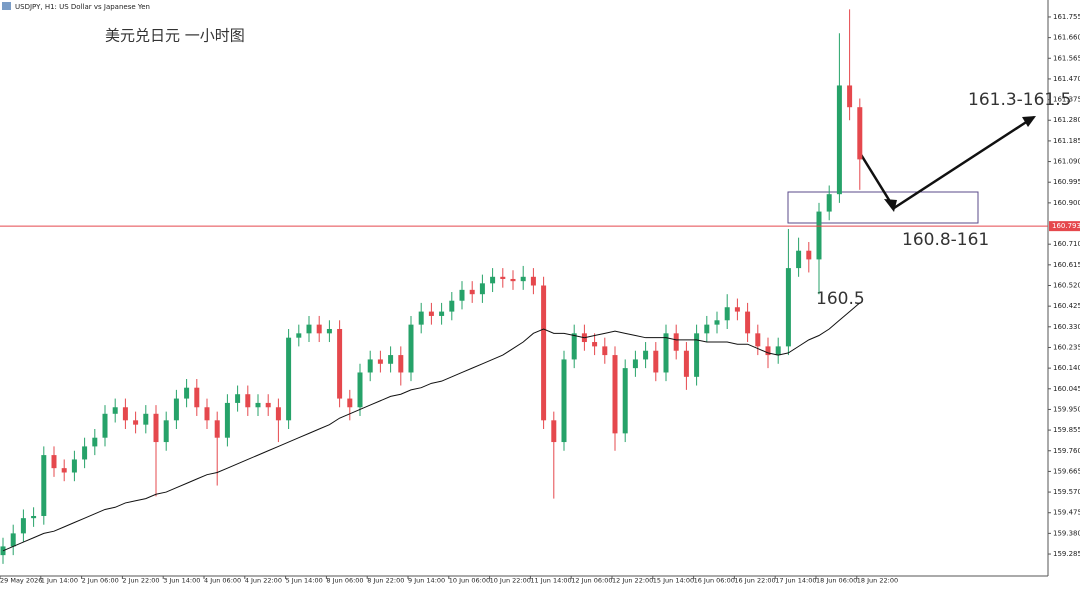 The image size is (1080, 589). I want to click on y-tick-label: 160.520, so click(1066, 285).